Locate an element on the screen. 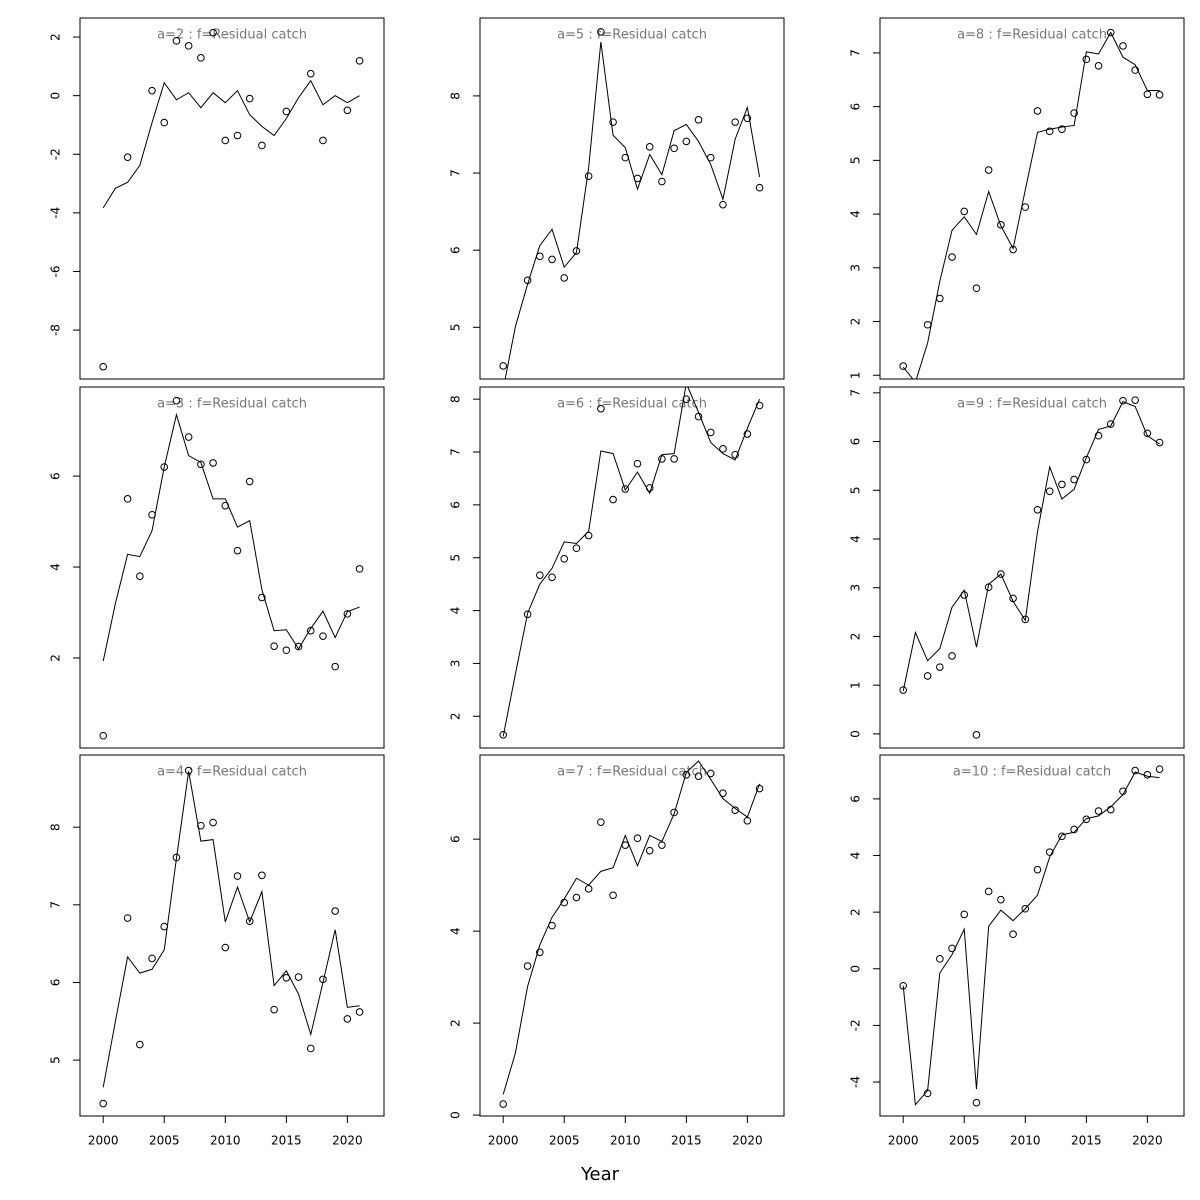 This screenshot has height=1200, width=1200. x-tick-label: 2000 is located at coordinates (503, 1141).